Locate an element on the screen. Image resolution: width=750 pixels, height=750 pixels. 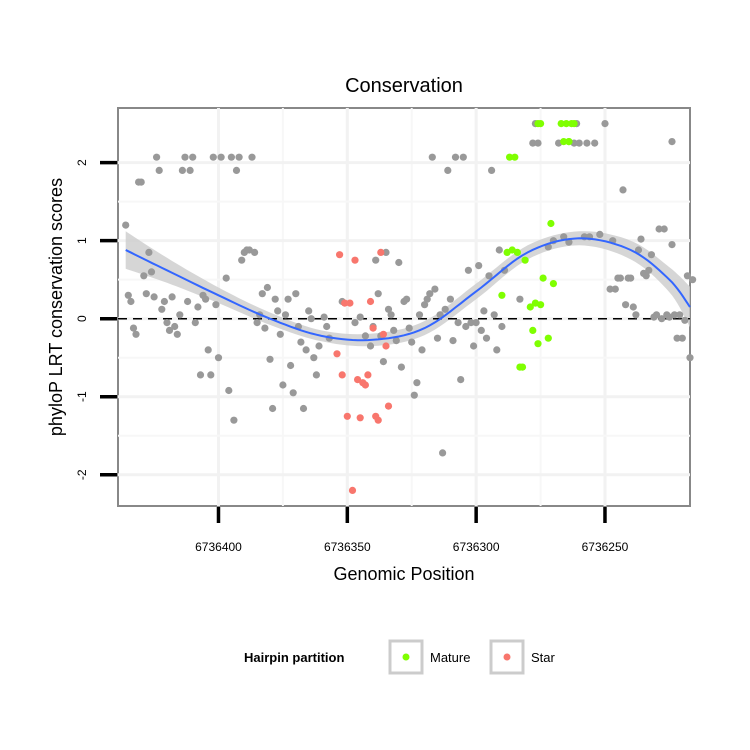
legend-title: Hairpin partition is located at coordinates (294, 657).